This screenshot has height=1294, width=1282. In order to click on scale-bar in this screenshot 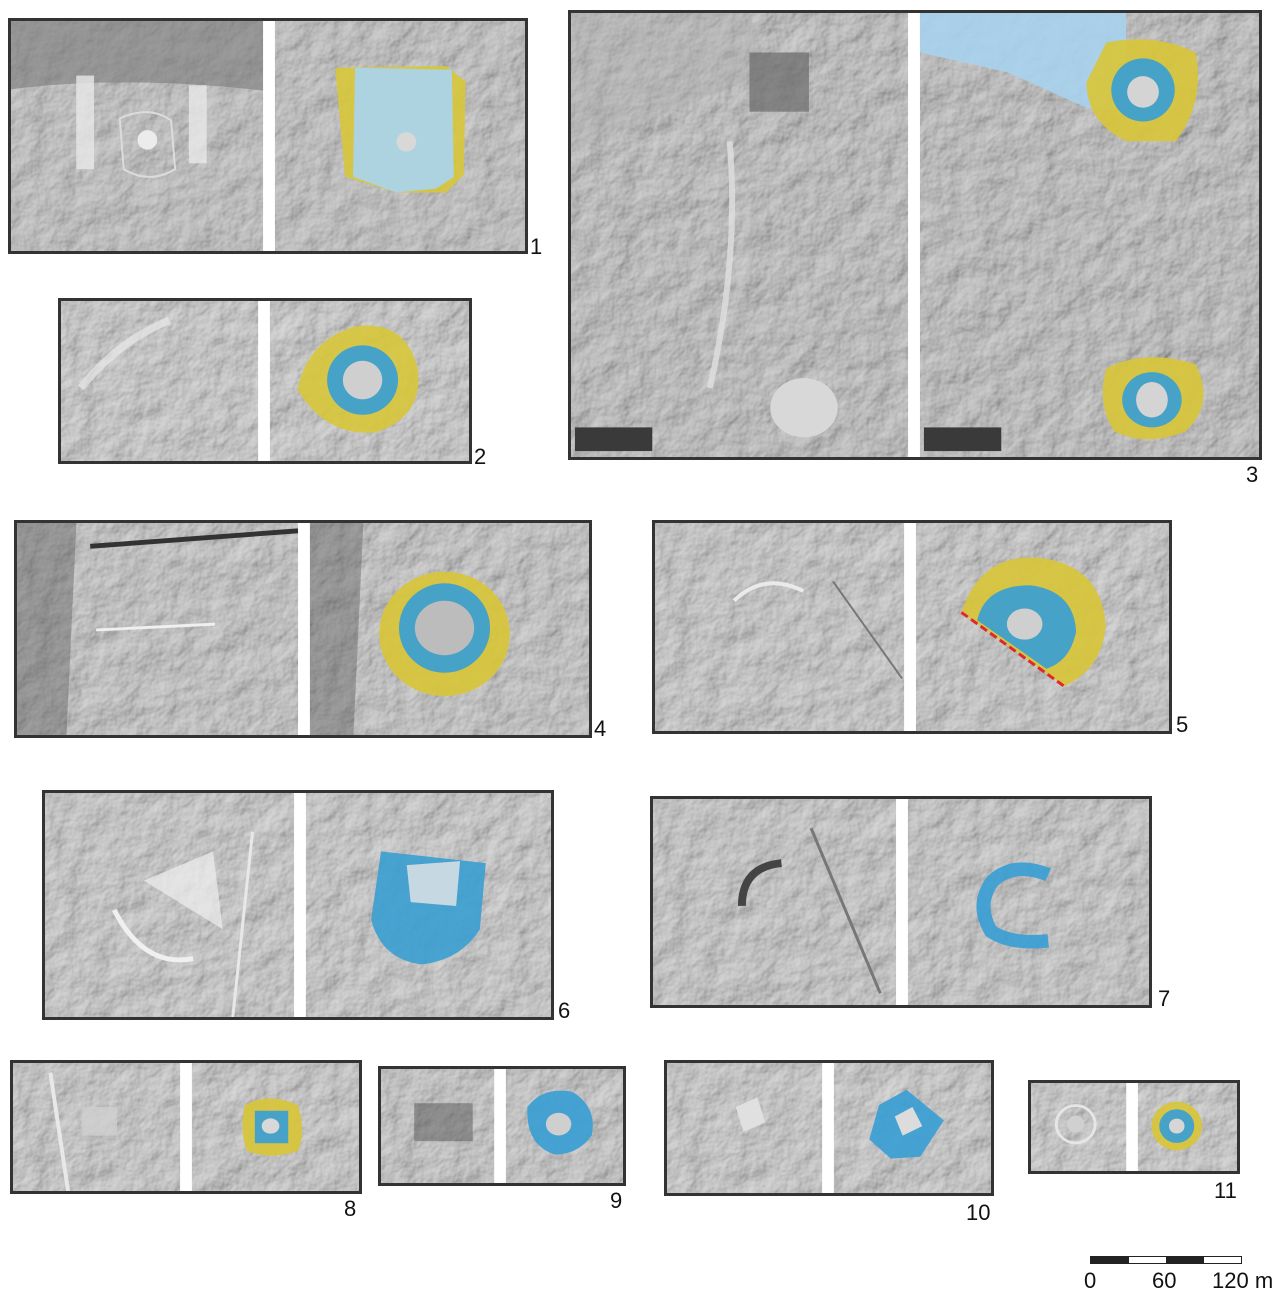, I will do `click(1166, 1260)`.